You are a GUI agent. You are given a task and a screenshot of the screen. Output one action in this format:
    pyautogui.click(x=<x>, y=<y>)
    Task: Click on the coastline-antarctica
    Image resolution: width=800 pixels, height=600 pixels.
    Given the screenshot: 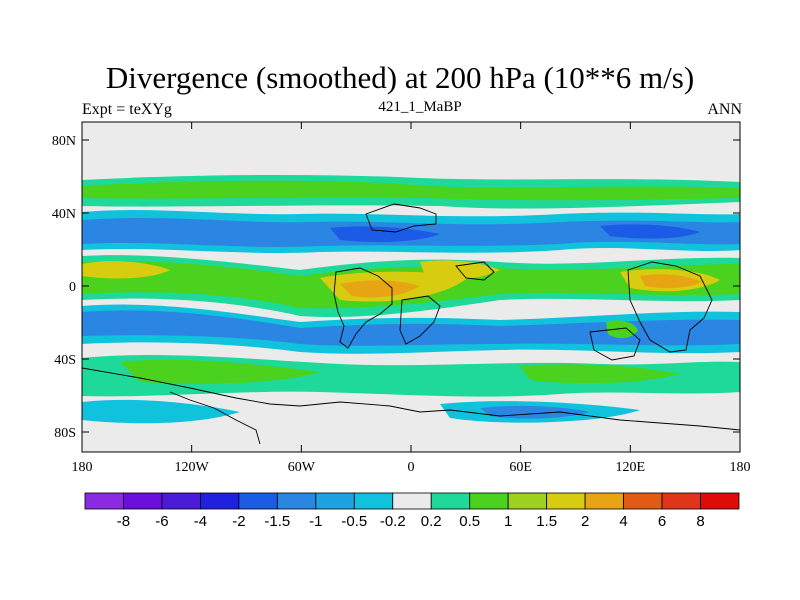 What is the action you would take?
    pyautogui.click(x=411, y=399)
    